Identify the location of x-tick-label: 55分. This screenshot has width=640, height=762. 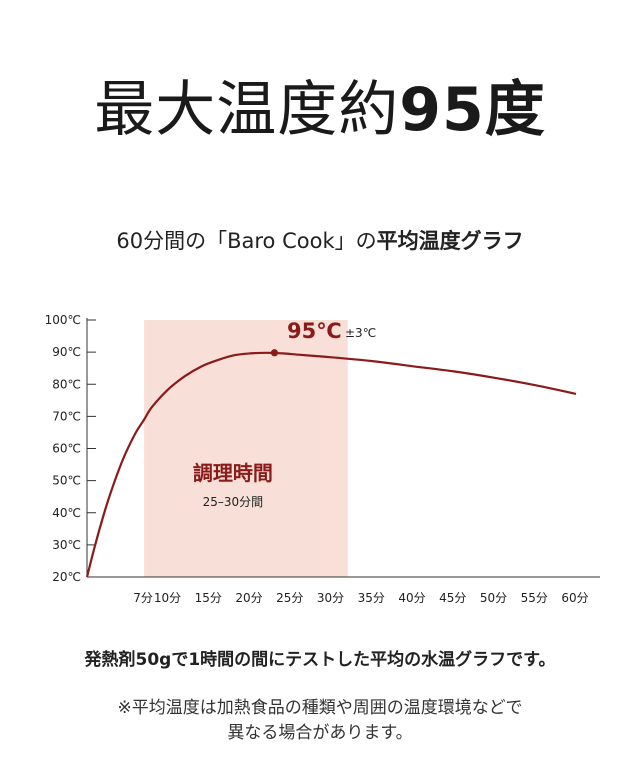
(534, 598).